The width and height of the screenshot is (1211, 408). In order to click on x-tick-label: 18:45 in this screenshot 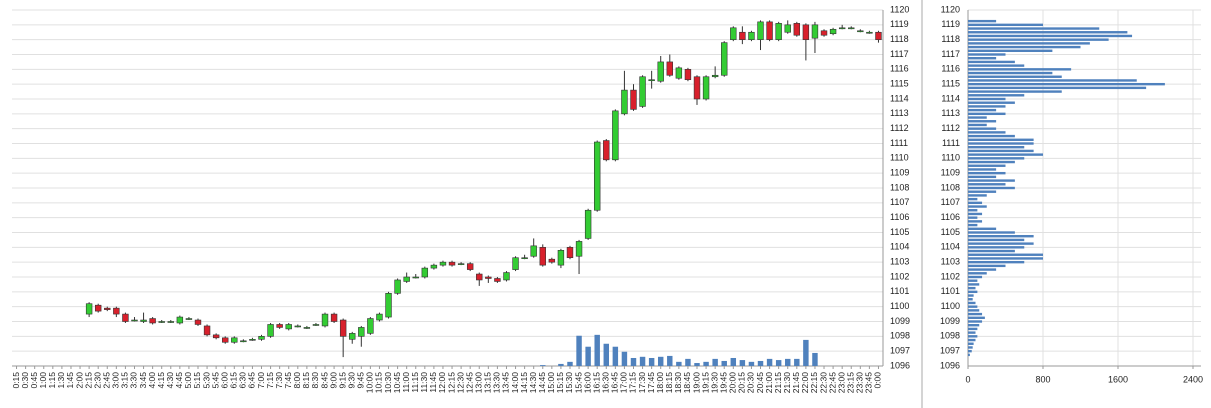, I will do `click(687, 383)`.